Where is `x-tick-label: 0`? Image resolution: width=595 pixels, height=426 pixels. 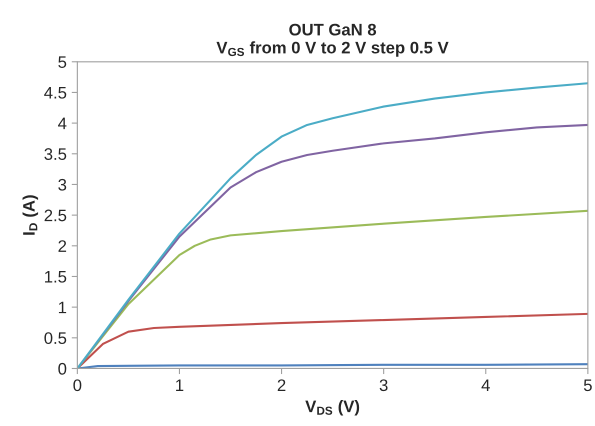 x-tick-label: 0 is located at coordinates (77, 385).